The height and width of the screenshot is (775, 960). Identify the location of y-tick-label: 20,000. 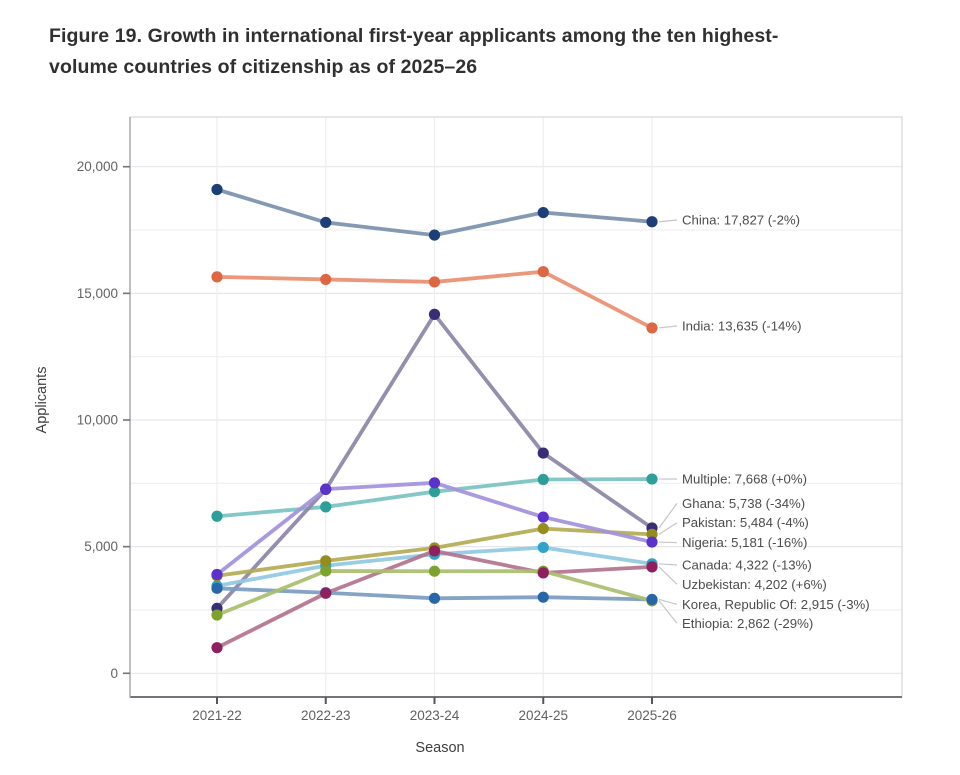
(97, 166).